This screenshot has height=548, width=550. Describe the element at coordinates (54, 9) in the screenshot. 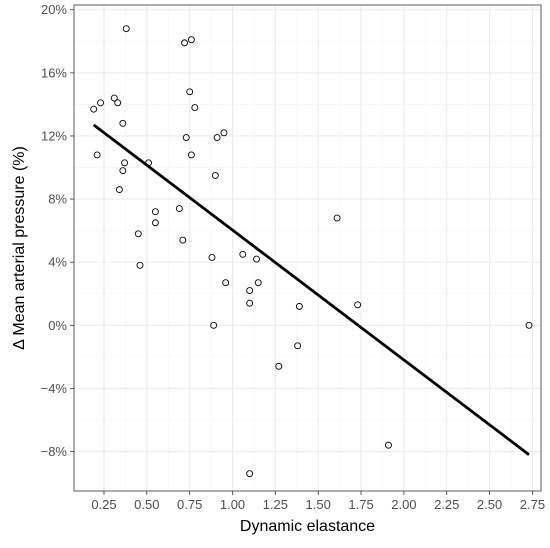

I see `y-tick-label: 20%` at that location.